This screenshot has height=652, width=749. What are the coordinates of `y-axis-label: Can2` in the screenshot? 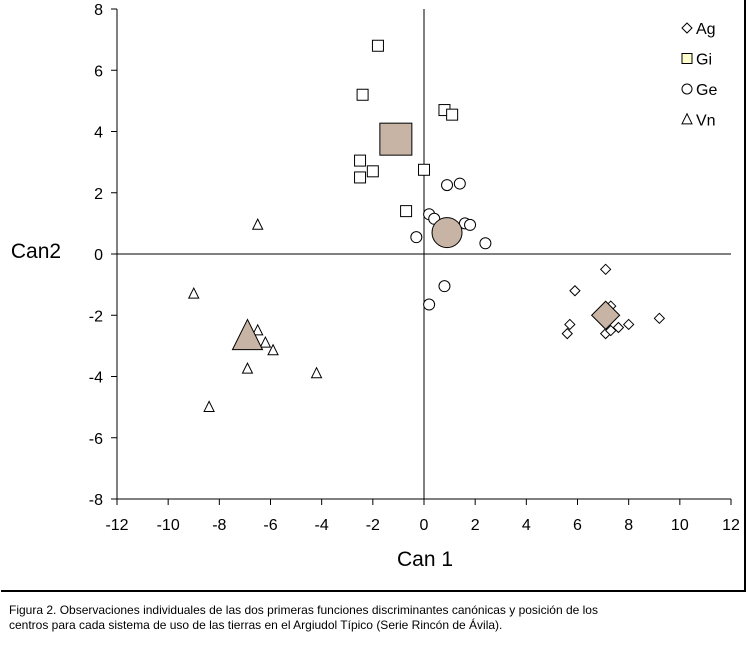 It's located at (36, 251).